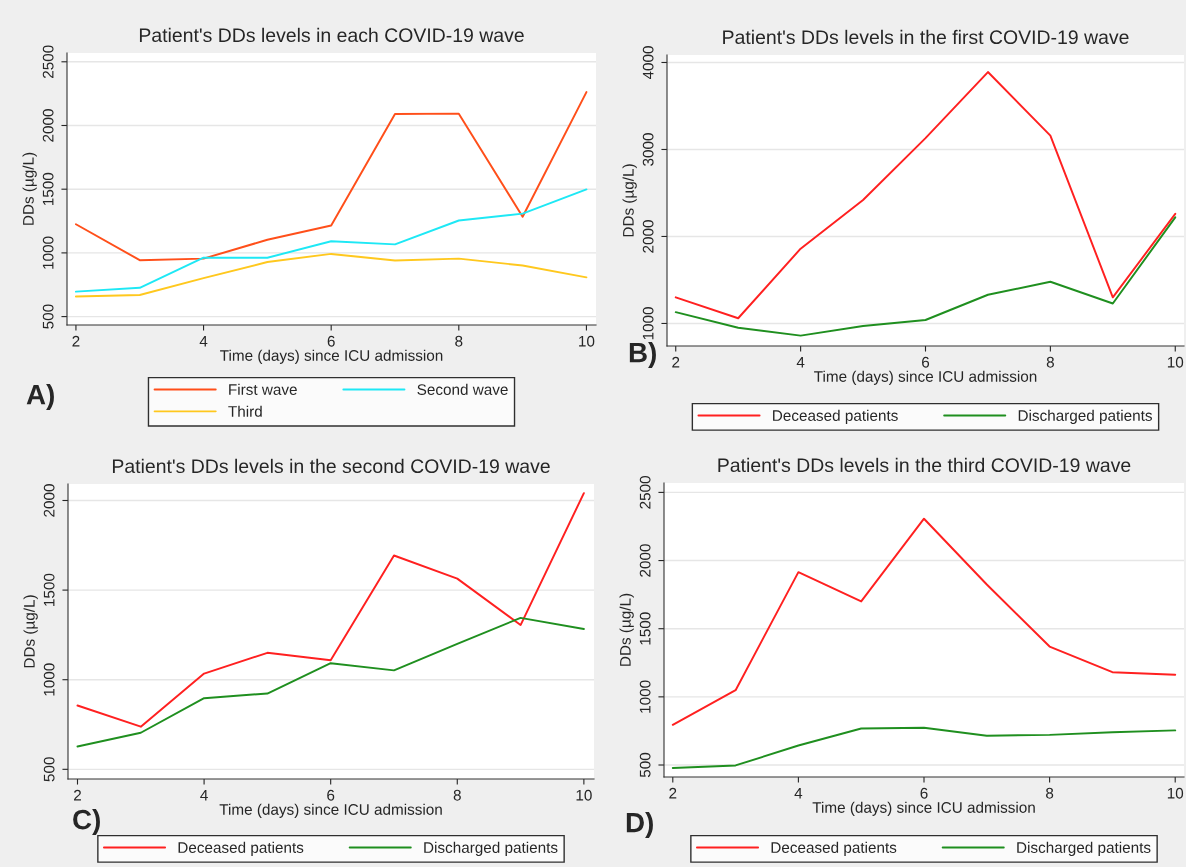  Describe the element at coordinates (648, 63) in the screenshot. I see `y-tick-label: 4000` at that location.